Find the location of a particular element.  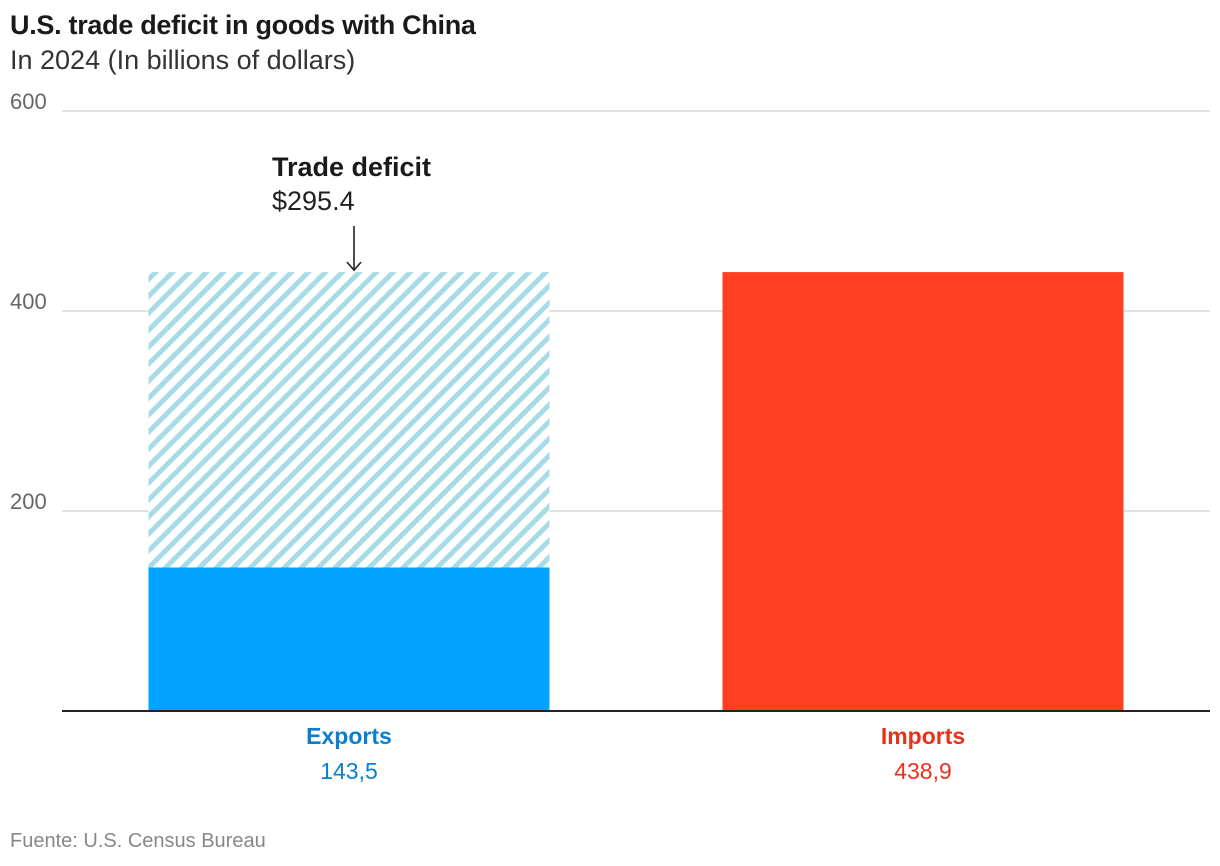

annotation-arrow-head is located at coordinates (354, 266).